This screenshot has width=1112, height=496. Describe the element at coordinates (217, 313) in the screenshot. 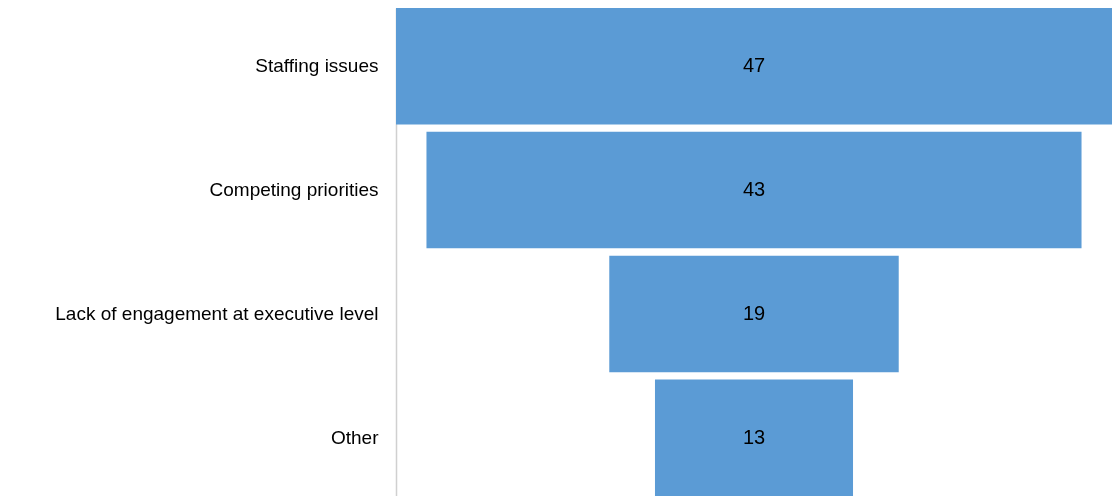

I see `category-label: Lack of engagement at executive level` at that location.